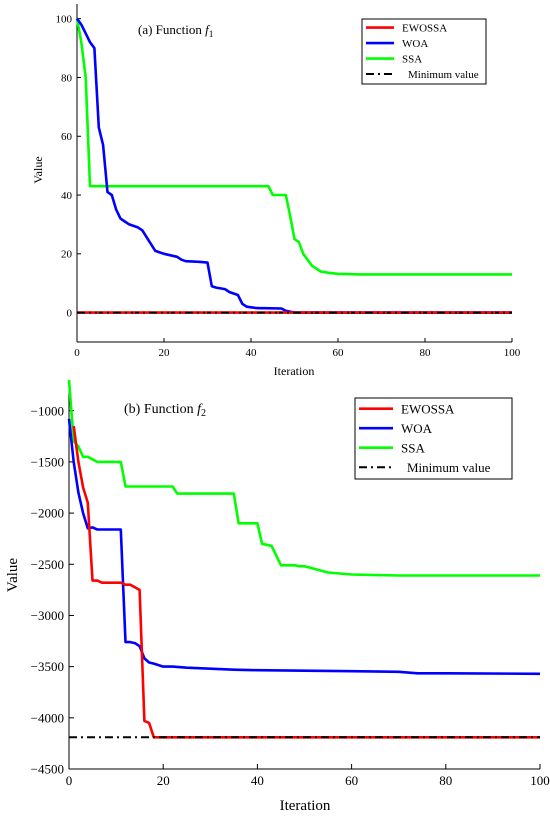  I want to click on chart1-y-tick-label: 20, so click(67, 255).